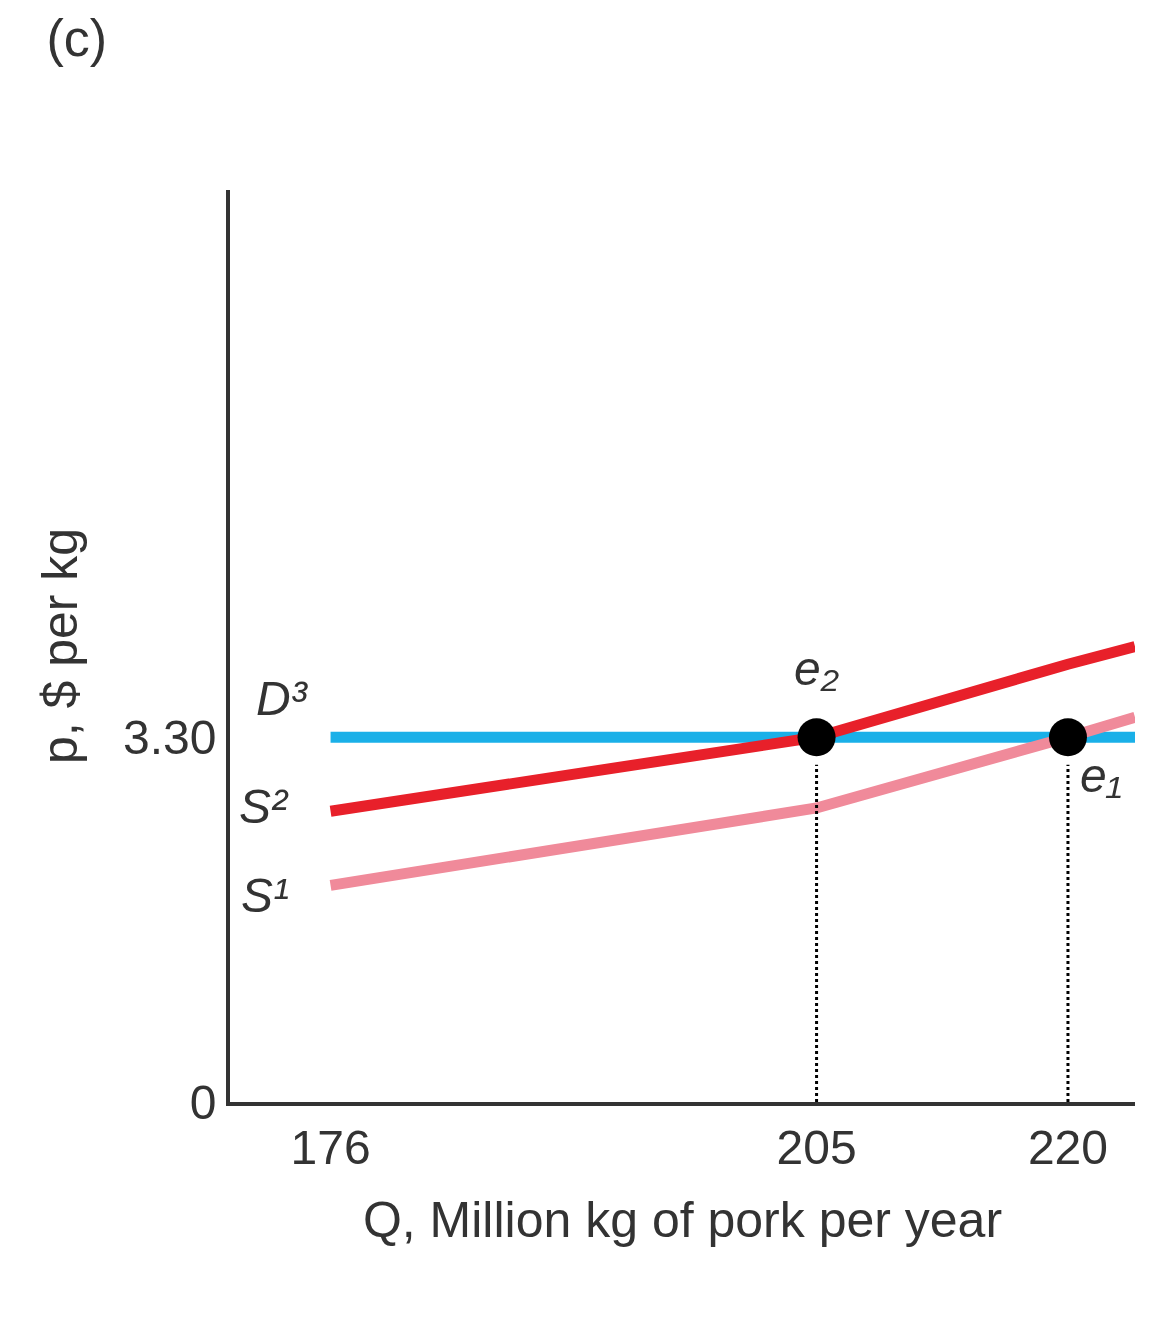 Image resolution: width=1160 pixels, height=1332 pixels. Describe the element at coordinates (203, 1102) in the screenshot. I see `y-tick-label: 0` at that location.